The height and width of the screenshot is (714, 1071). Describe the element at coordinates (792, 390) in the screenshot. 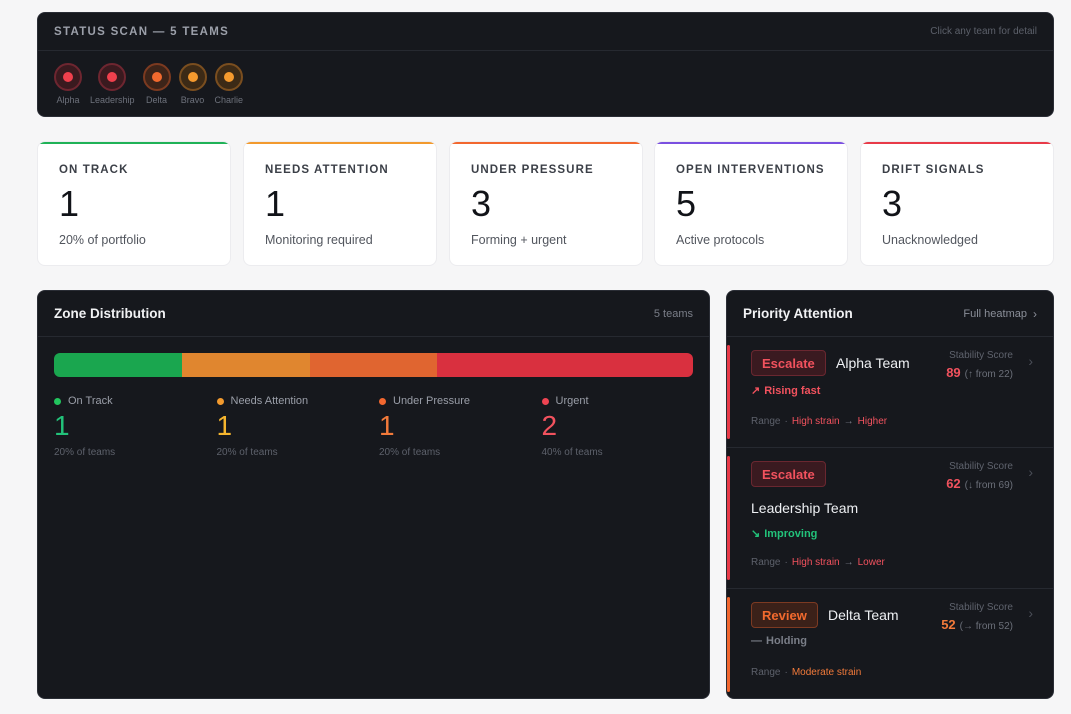

I see `trend-label: Rising fast` at that location.